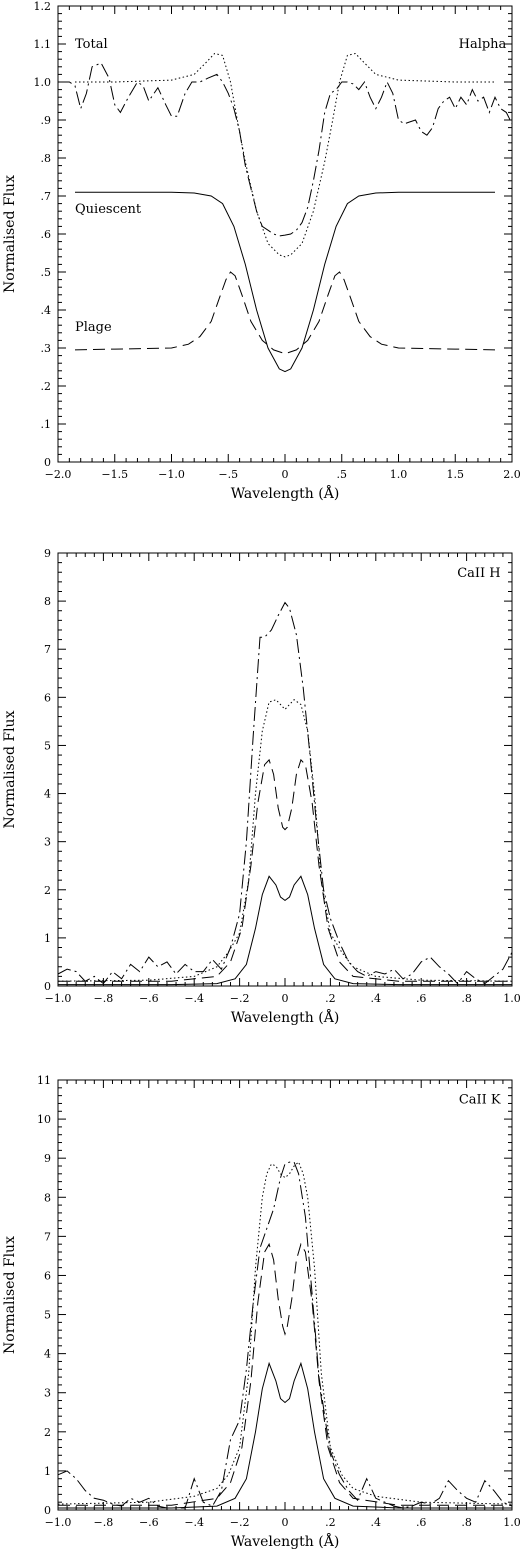 The width and height of the screenshot is (525, 1555). What do you see at coordinates (93, 327) in the screenshot?
I see `annotation-label: Plage` at bounding box center [93, 327].